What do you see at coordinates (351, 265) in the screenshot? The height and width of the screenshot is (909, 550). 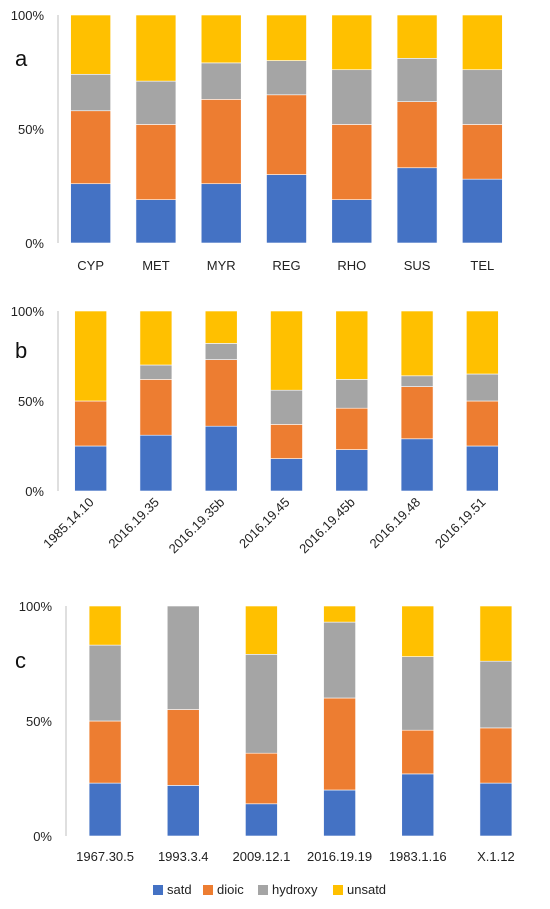 I see `x-tick-label: RHO` at bounding box center [351, 265].